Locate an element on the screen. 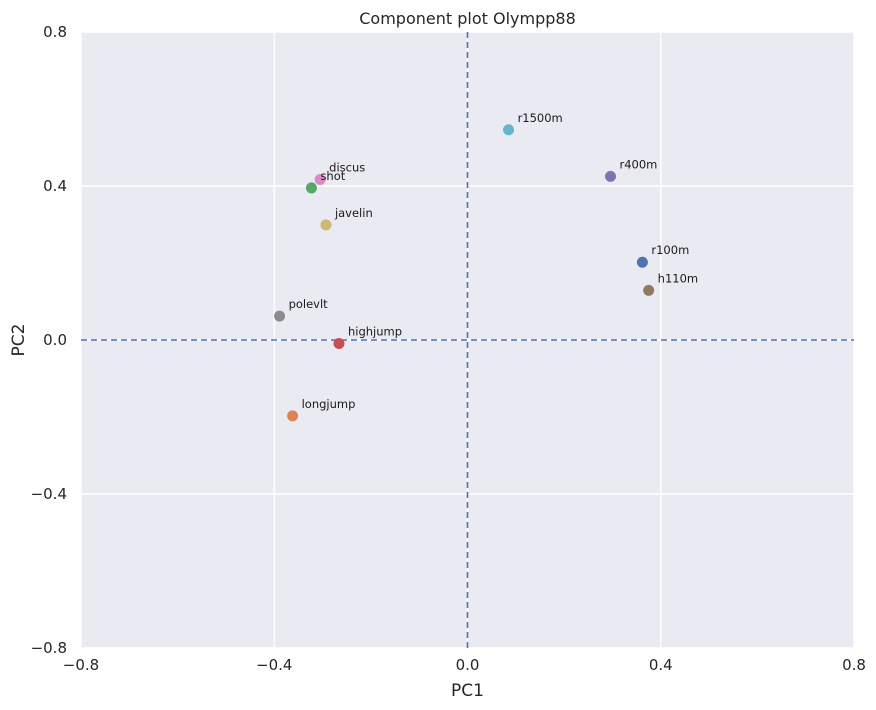 This screenshot has height=710, width=876. point-label-discus: discus is located at coordinates (347, 167).